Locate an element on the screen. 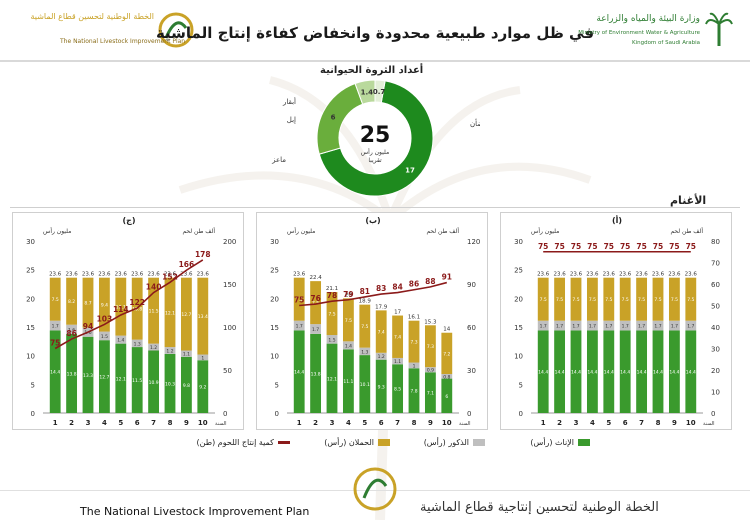  ministry-name: وزارة البيئة والمياه والزراعة is located at coordinates (648, 19).